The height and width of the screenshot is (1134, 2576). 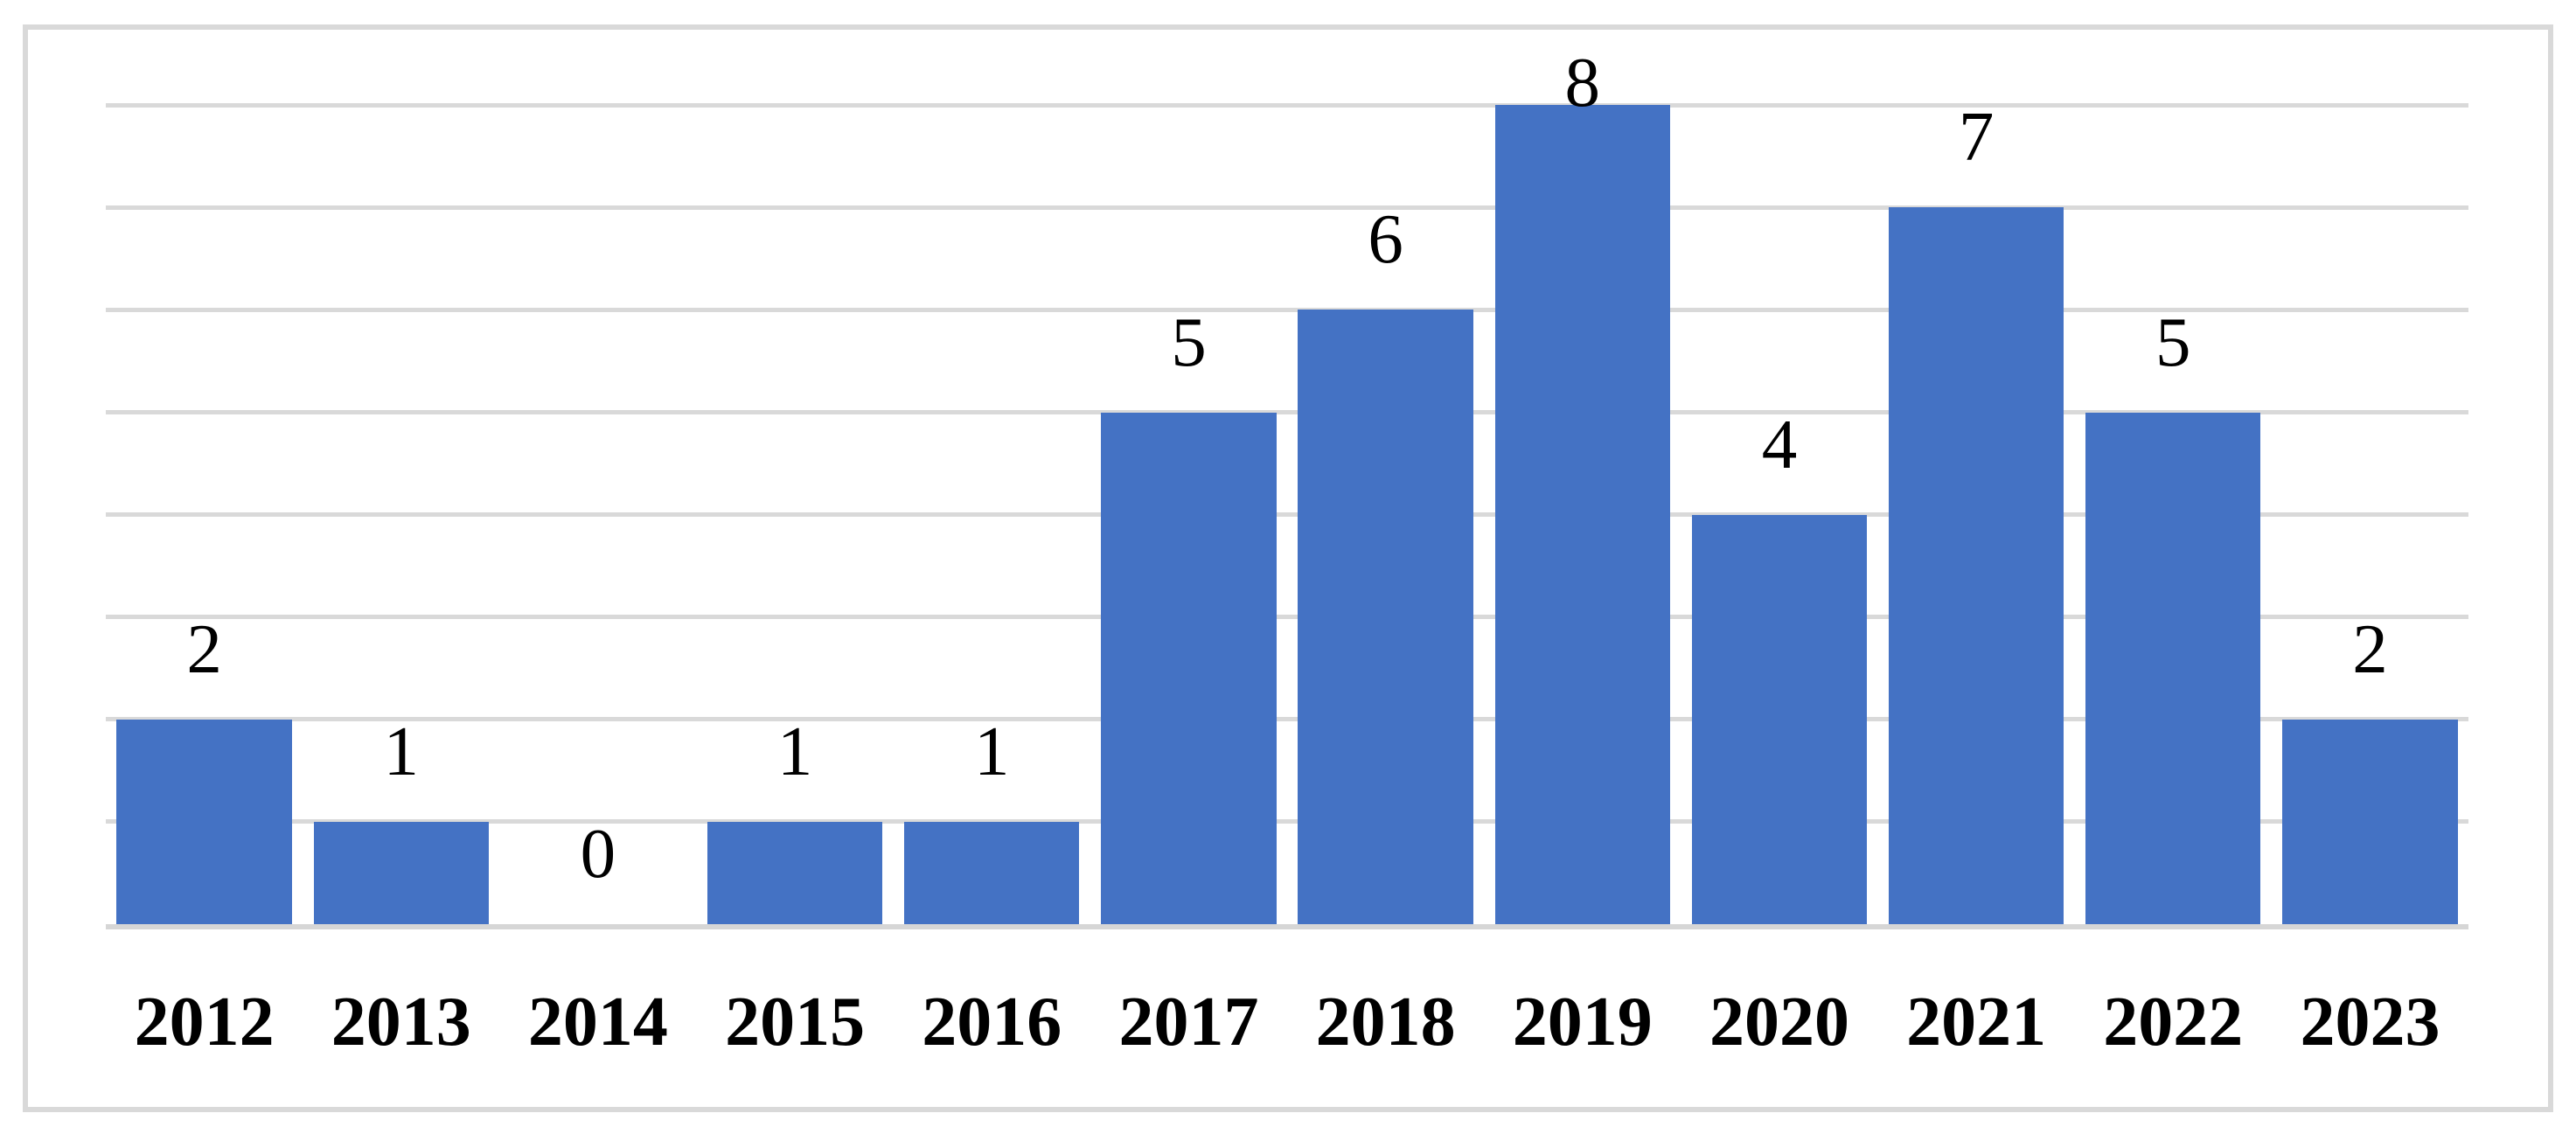 I want to click on bar-value-label: 4, so click(x=1779, y=444).